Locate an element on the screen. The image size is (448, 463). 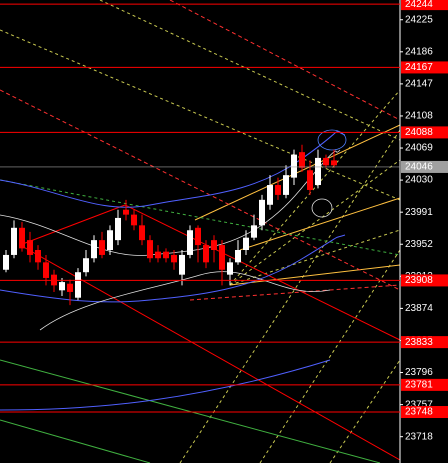
y-tick-label: 23796 is located at coordinates (419, 372).